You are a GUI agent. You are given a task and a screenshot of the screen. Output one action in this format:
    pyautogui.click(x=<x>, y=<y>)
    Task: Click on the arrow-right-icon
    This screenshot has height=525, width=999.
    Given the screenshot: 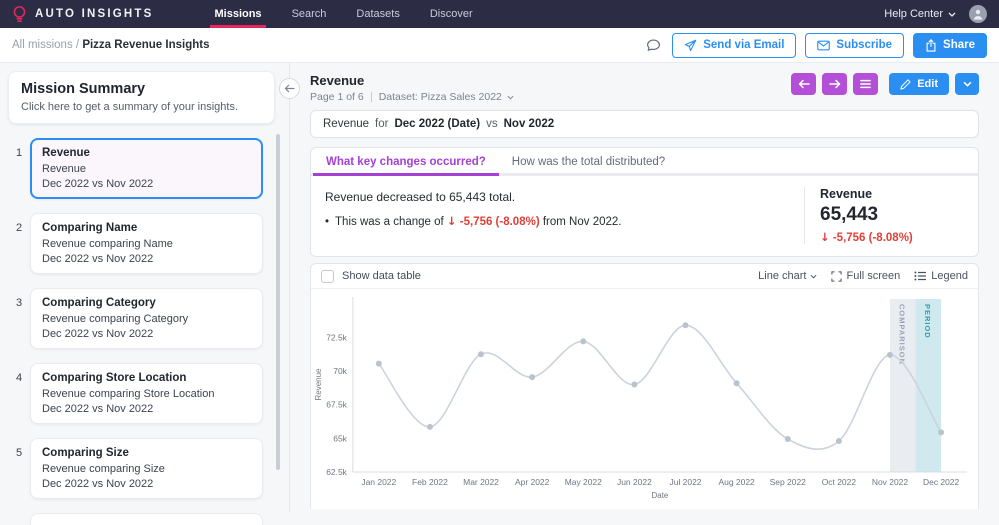 What is the action you would take?
    pyautogui.click(x=834, y=84)
    